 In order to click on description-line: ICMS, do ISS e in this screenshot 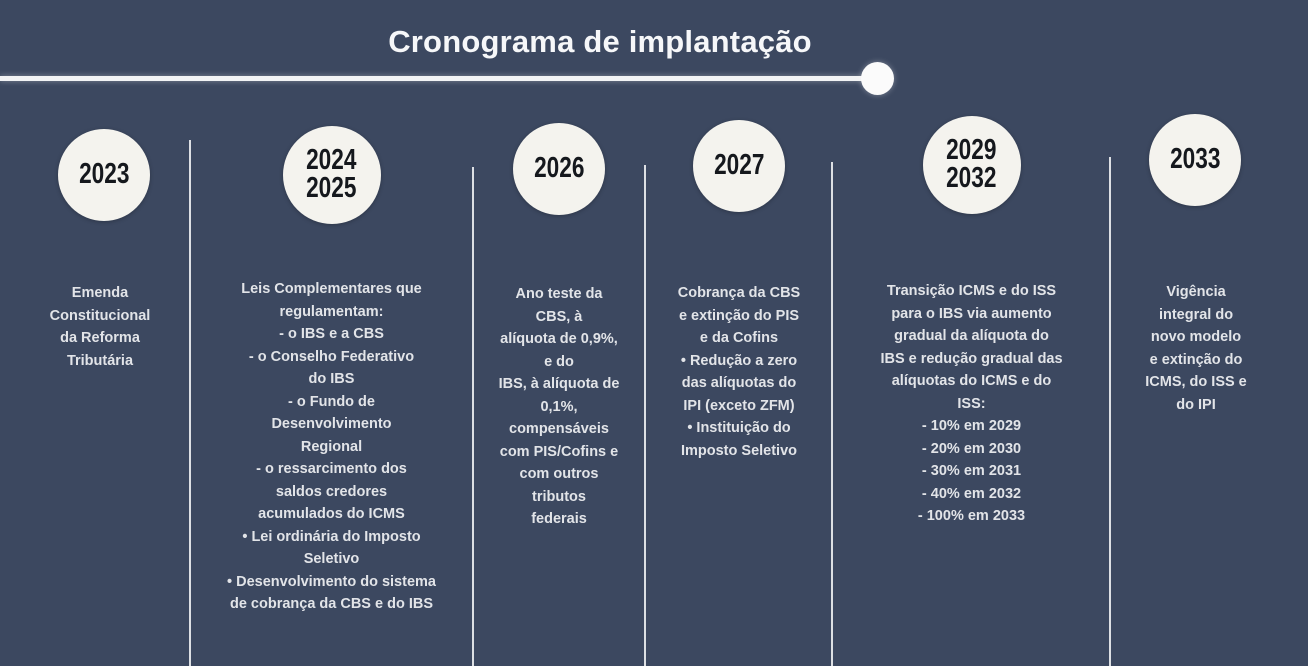, I will do `click(1196, 382)`.